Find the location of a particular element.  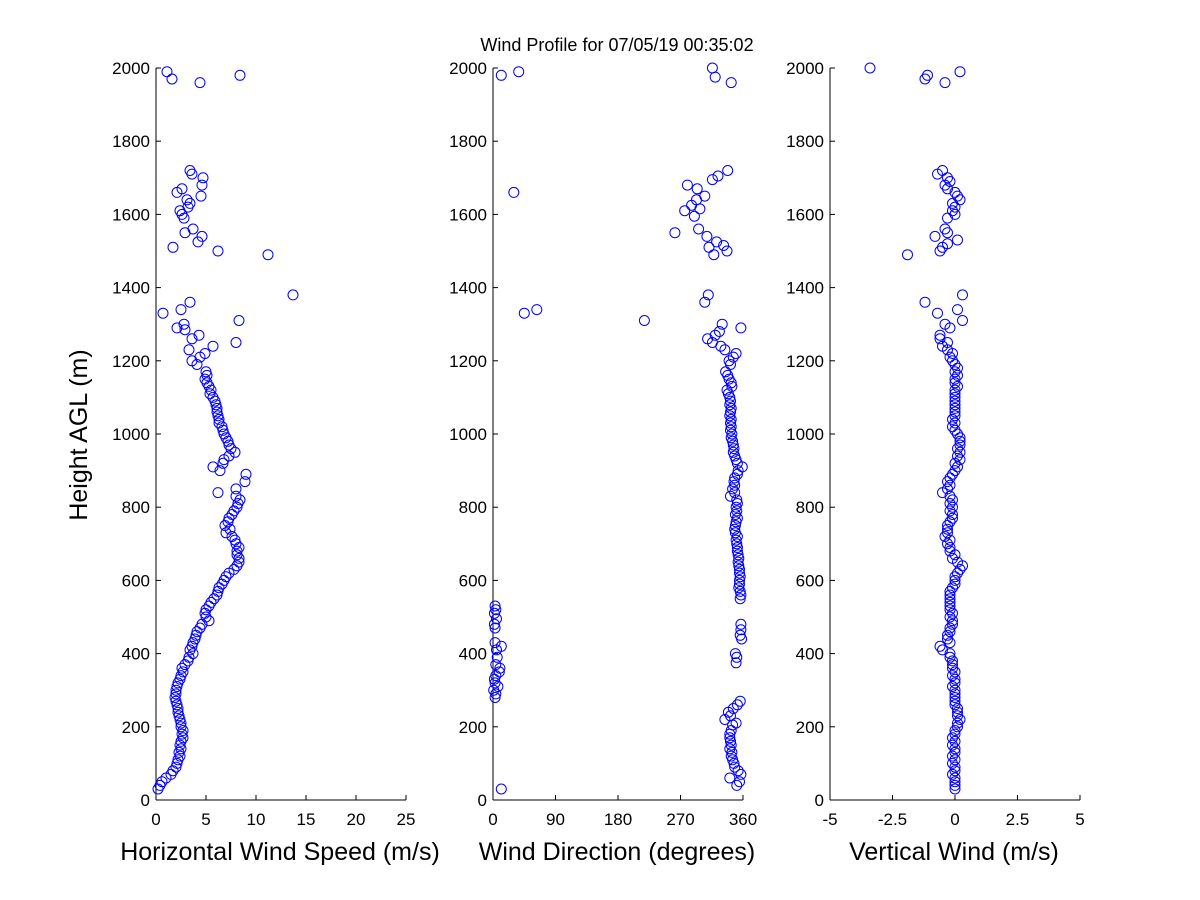

horizontal-wind-speed-x-tick-label: 20 is located at coordinates (356, 819).